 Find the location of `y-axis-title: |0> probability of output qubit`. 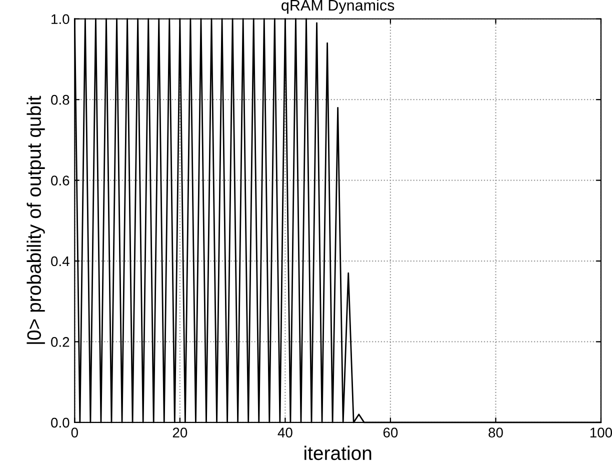

y-axis-title: |0> probability of output qubit is located at coordinates (35, 220).